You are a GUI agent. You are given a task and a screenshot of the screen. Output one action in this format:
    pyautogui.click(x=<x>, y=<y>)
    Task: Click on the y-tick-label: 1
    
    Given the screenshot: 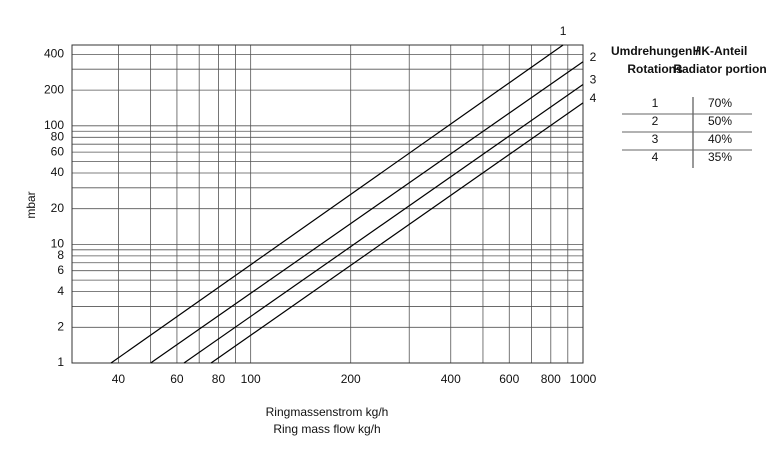 What is the action you would take?
    pyautogui.click(x=60, y=362)
    